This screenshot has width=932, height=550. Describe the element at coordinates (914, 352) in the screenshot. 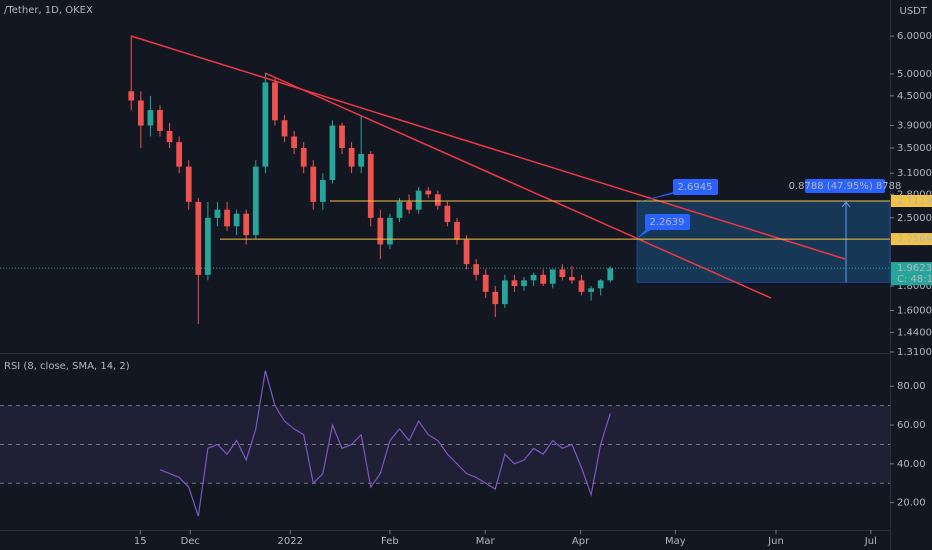

I see `y-tick-label: 1.3100` at that location.